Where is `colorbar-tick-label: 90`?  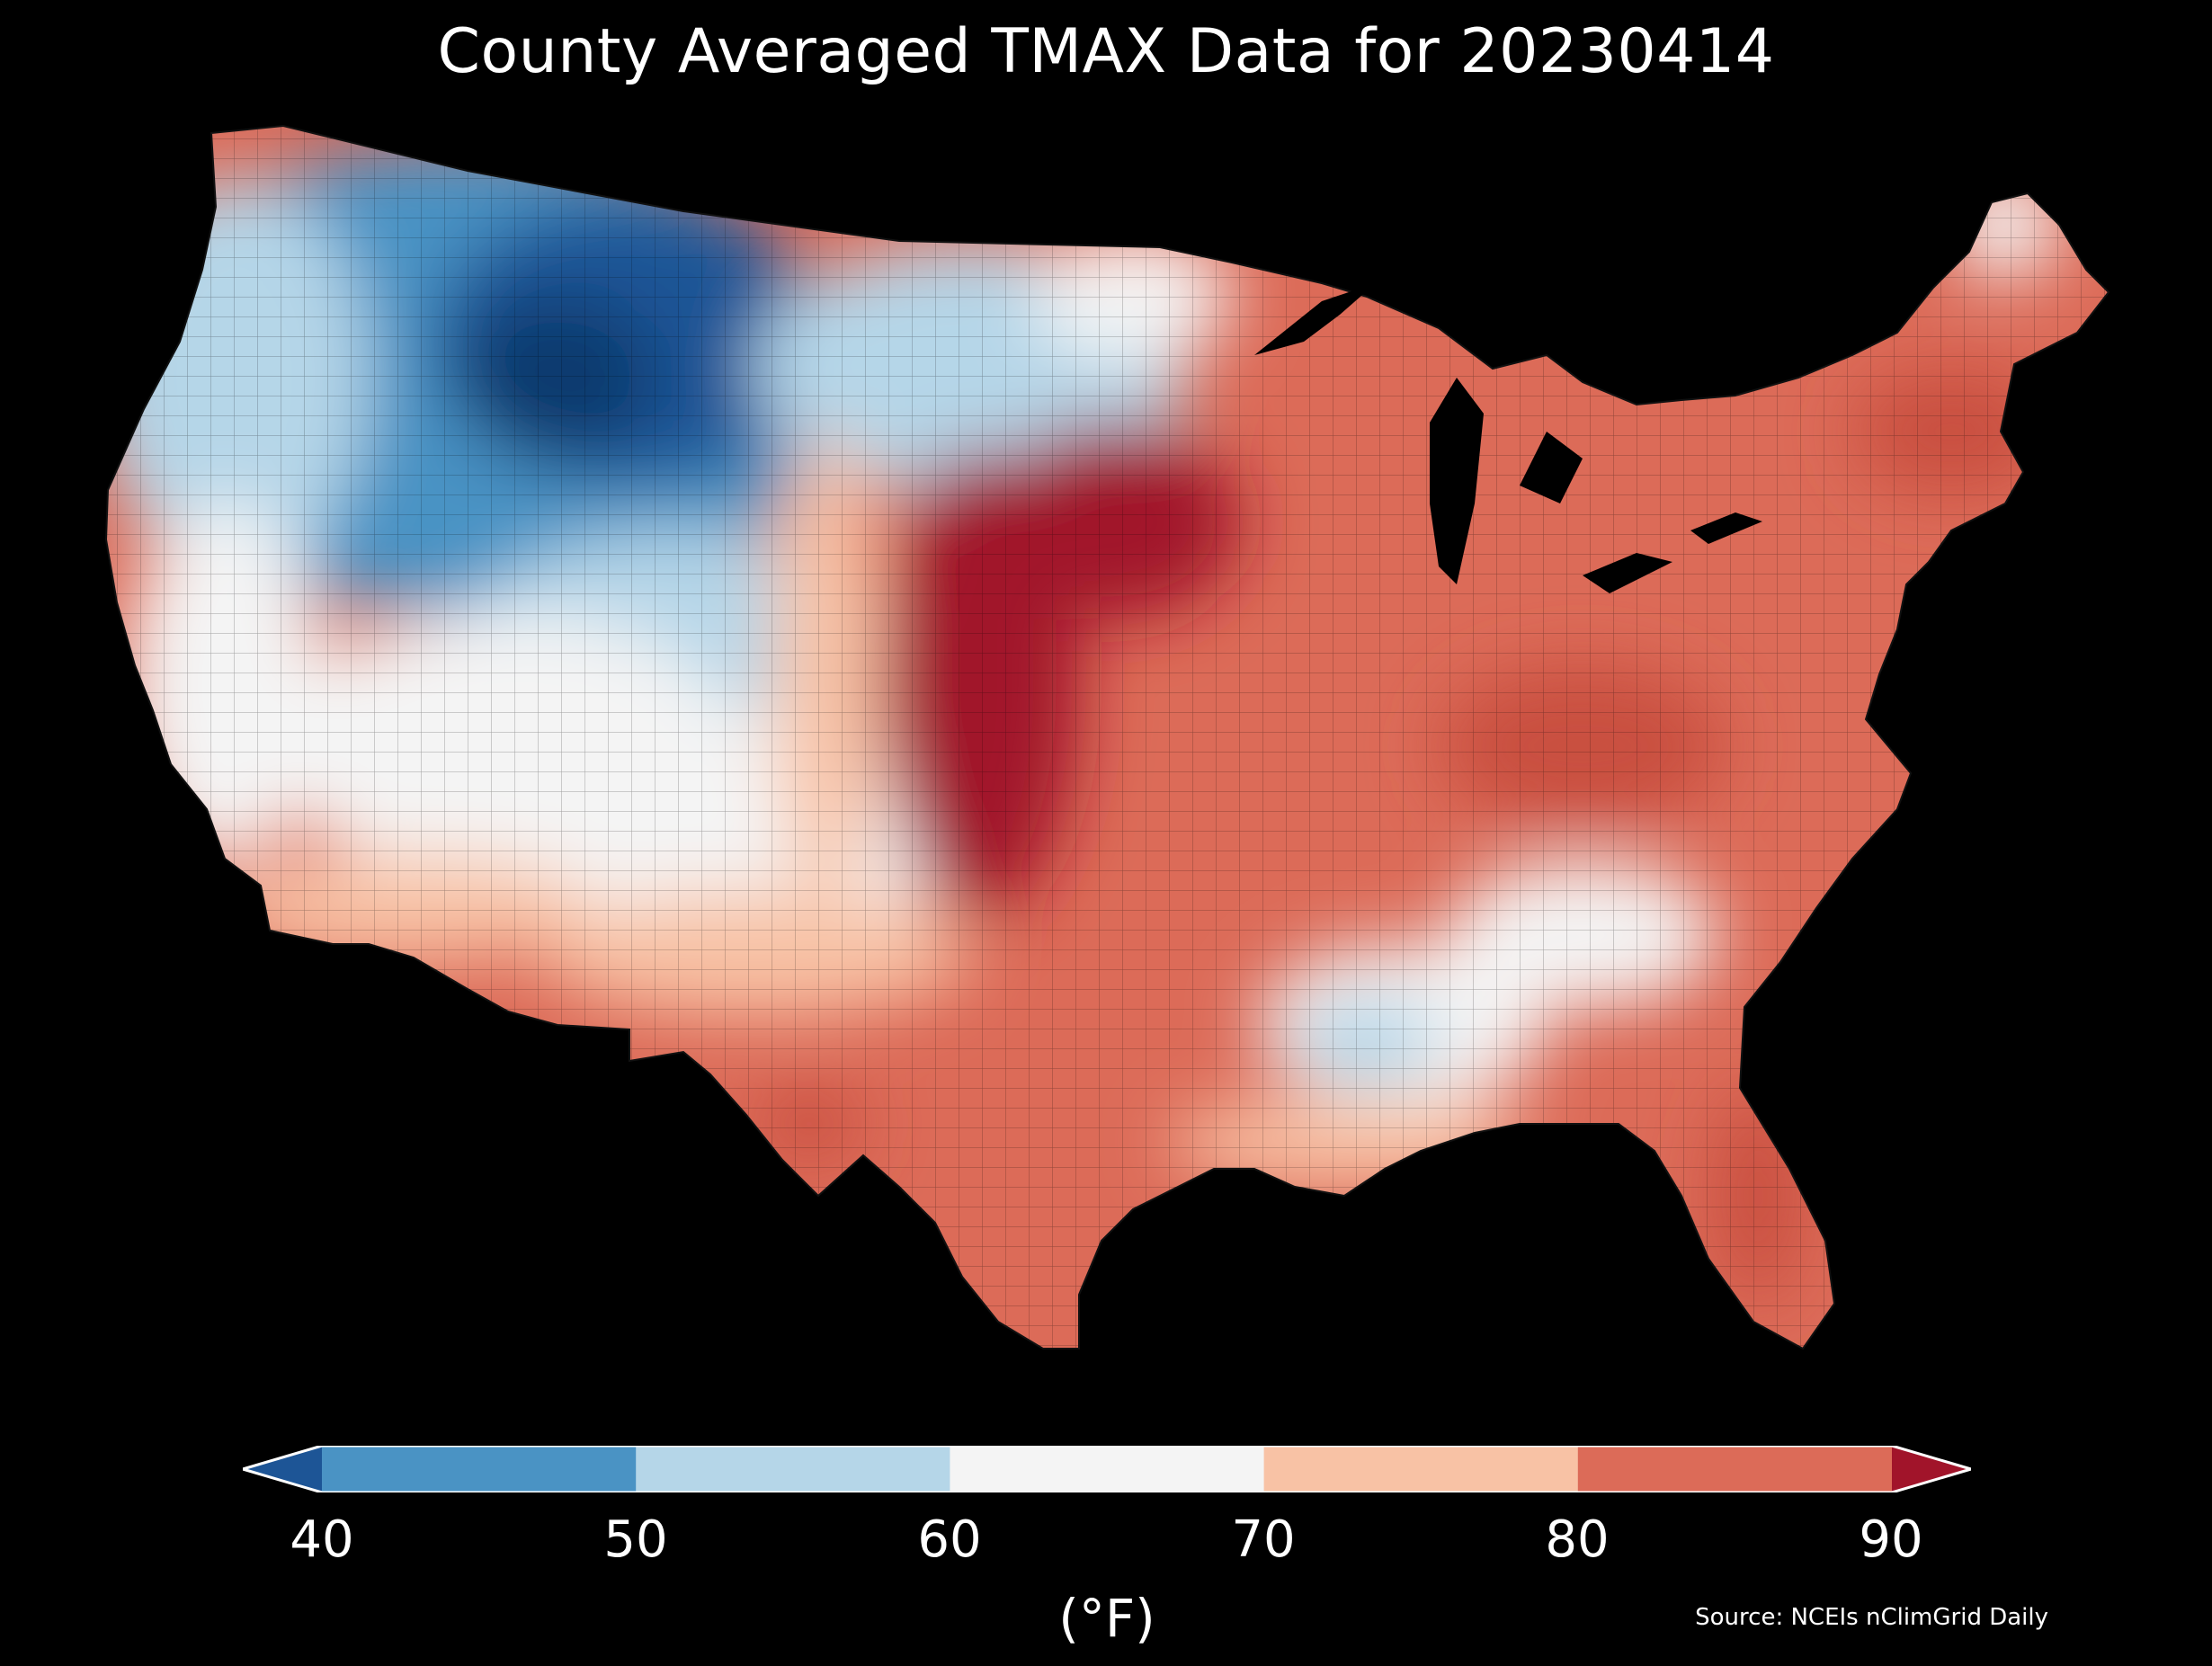 colorbar-tick-label: 90 is located at coordinates (1891, 1540).